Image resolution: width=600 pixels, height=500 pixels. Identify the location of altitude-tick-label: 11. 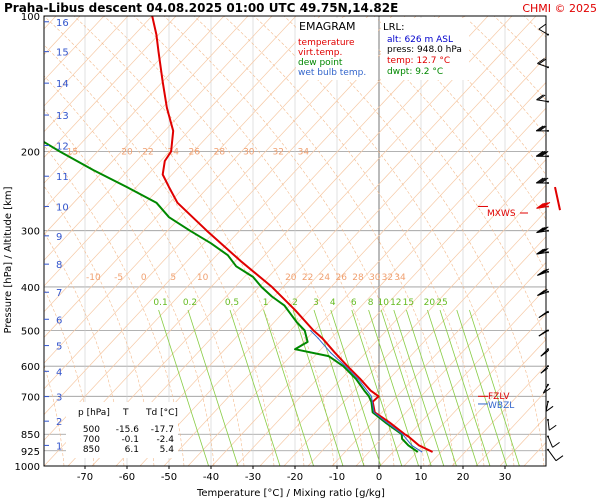
(62, 177).